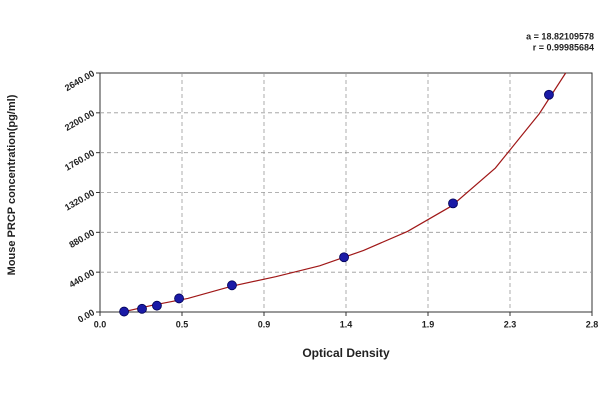 The image size is (600, 400). Describe the element at coordinates (346, 353) in the screenshot. I see `x-axis-label: Optical Density` at that location.